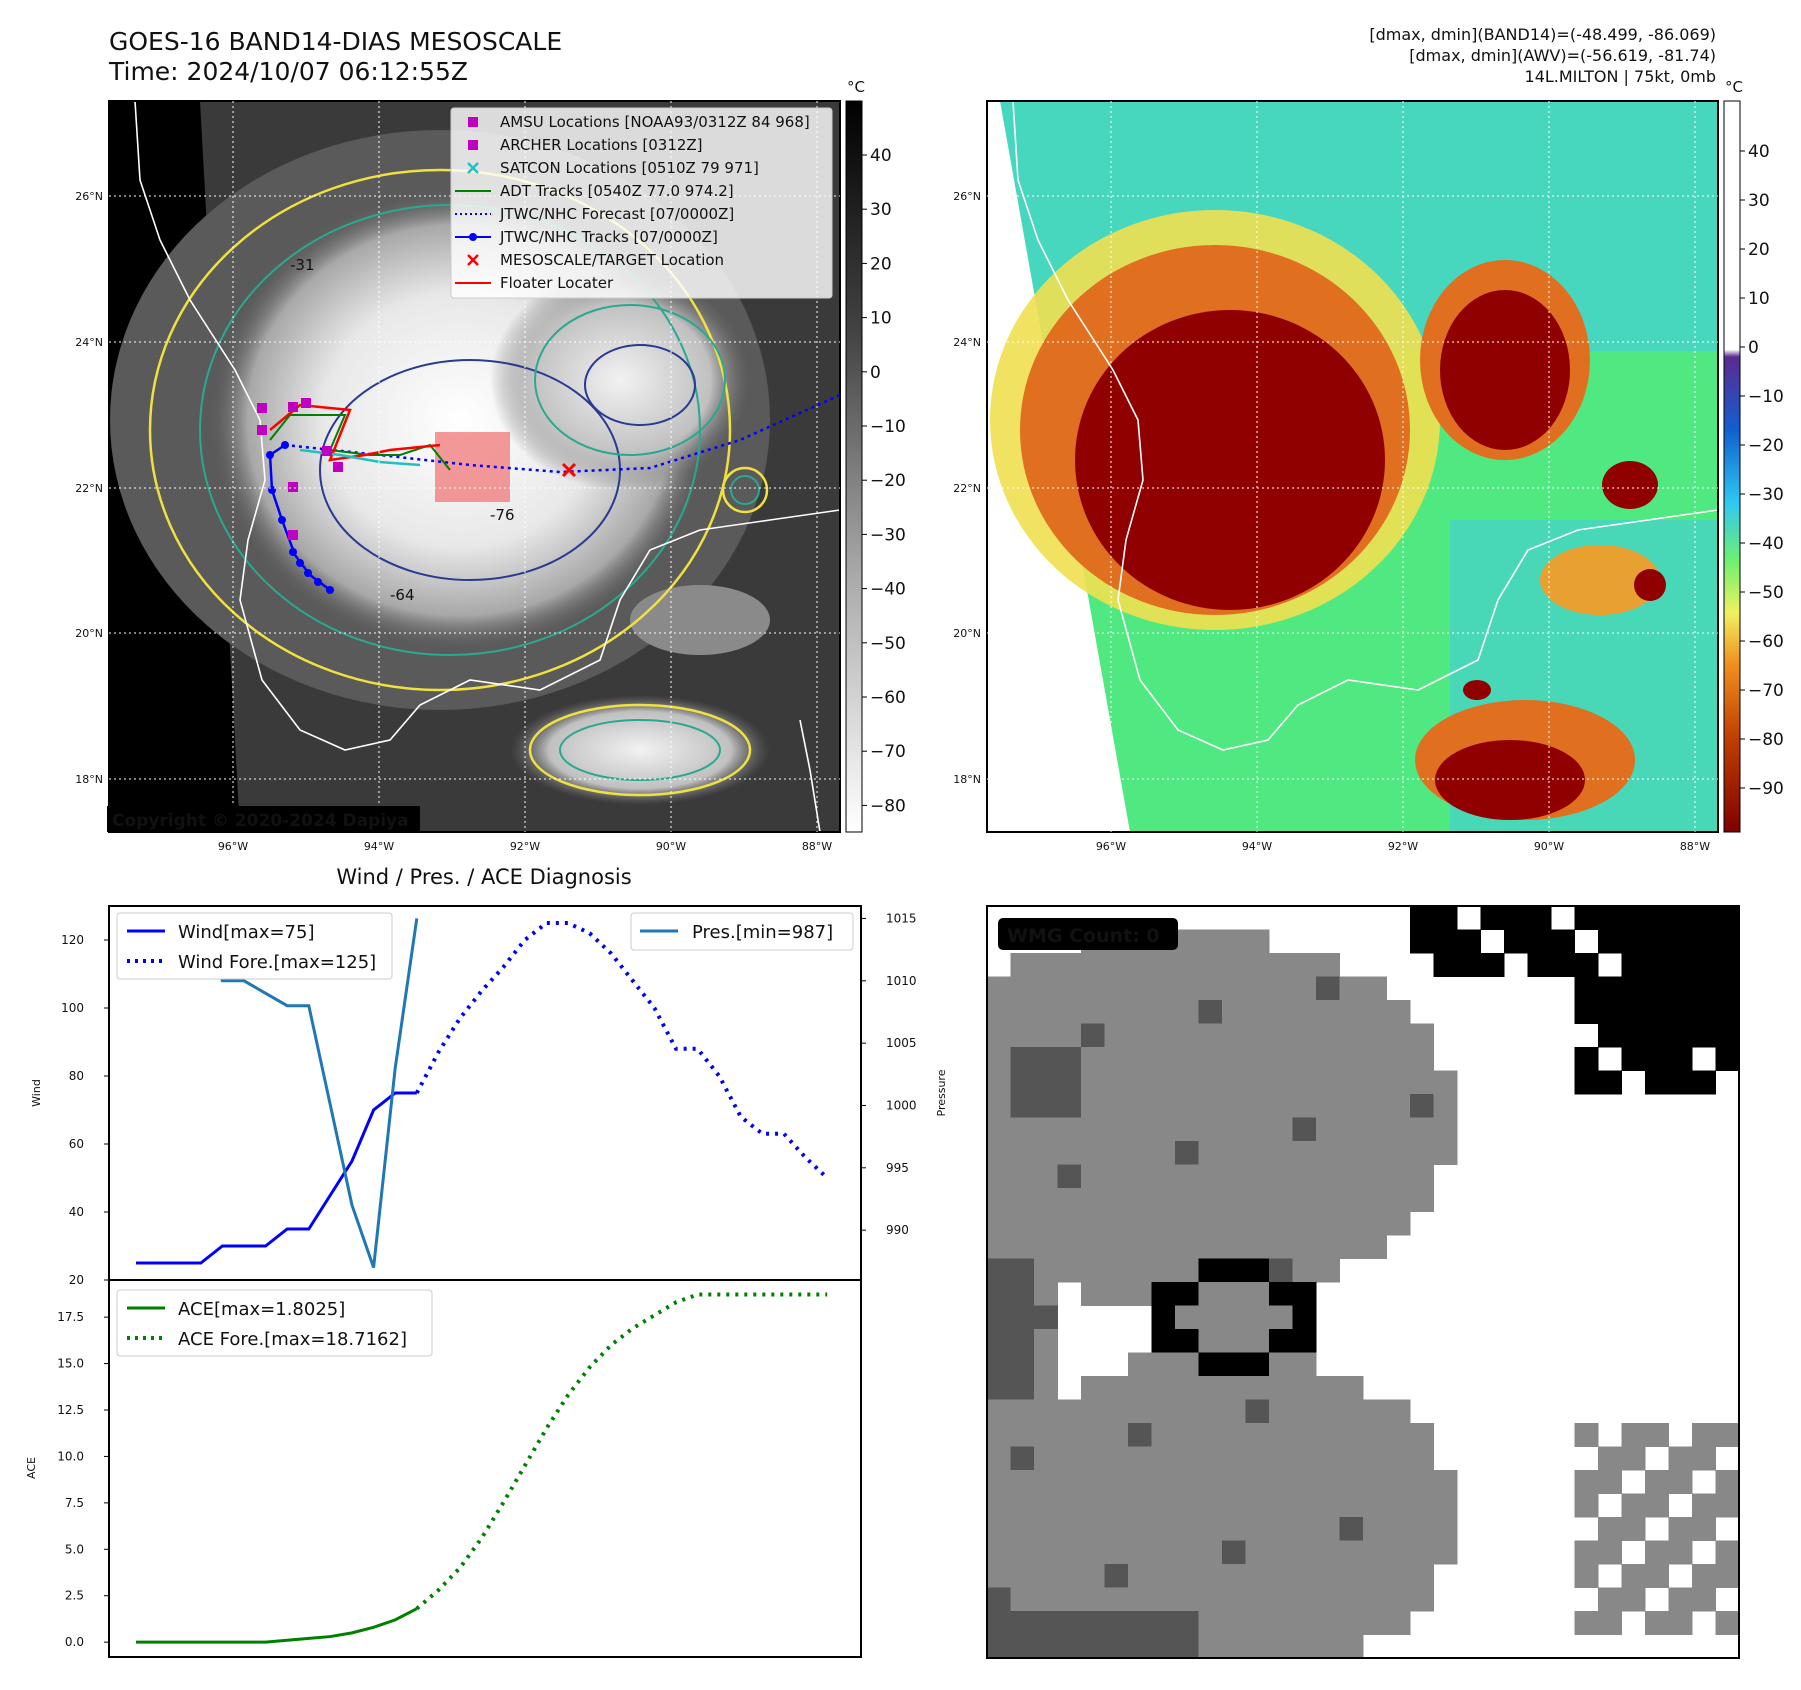 This screenshot has height=1690, width=1801. I want to click on diagnosis-title: Wind / Pres. / ACE Diagnosis, so click(483, 877).